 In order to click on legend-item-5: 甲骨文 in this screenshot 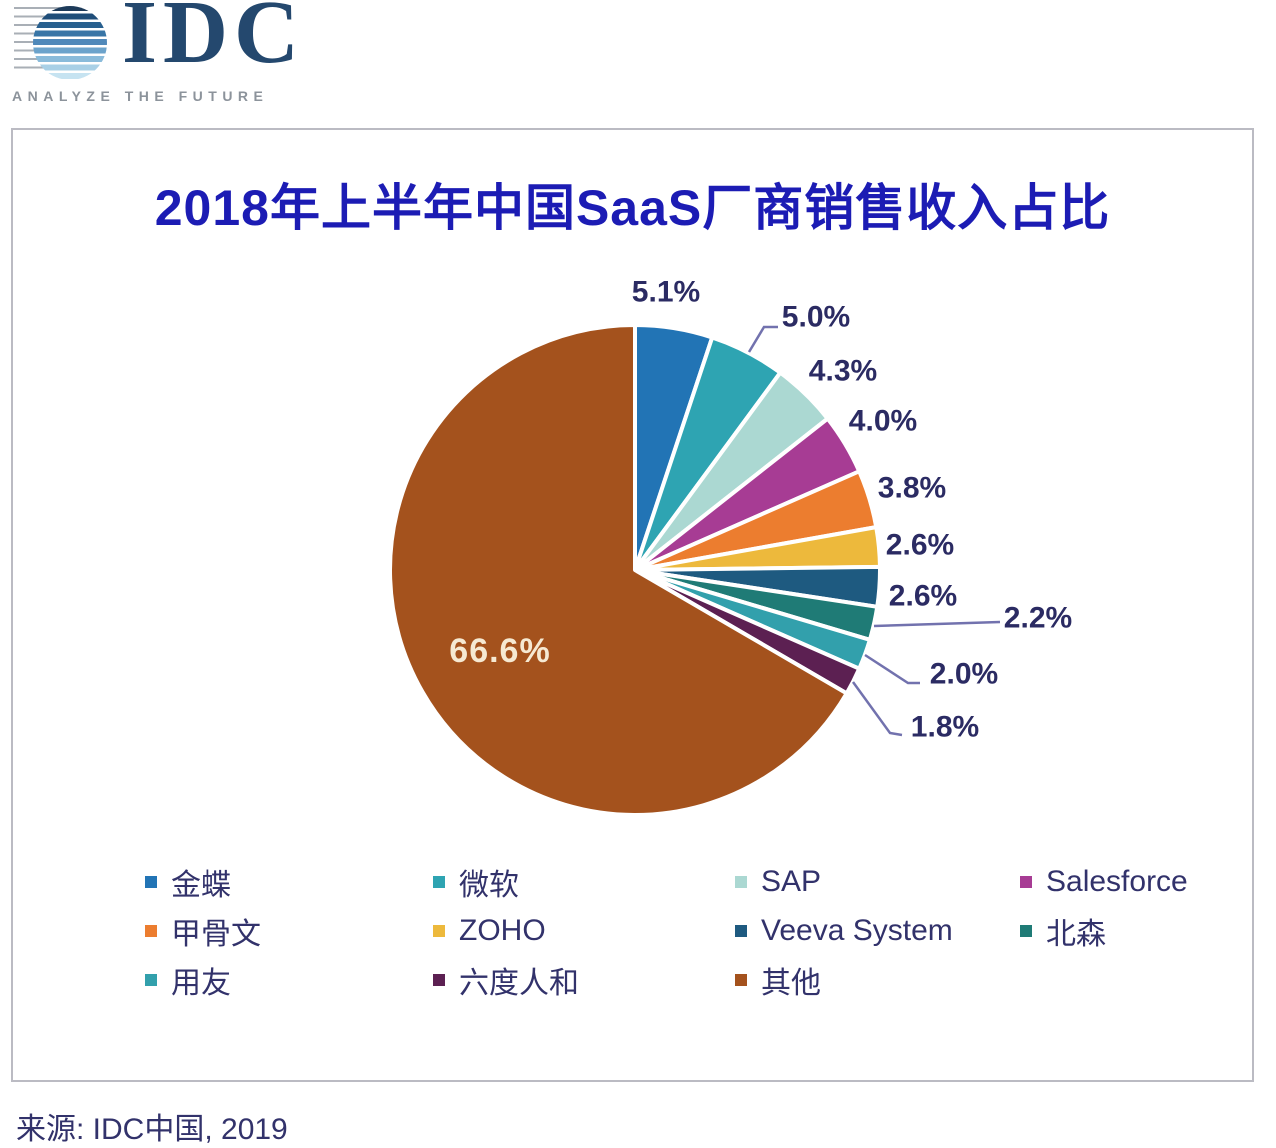, I will do `click(289, 932)`.